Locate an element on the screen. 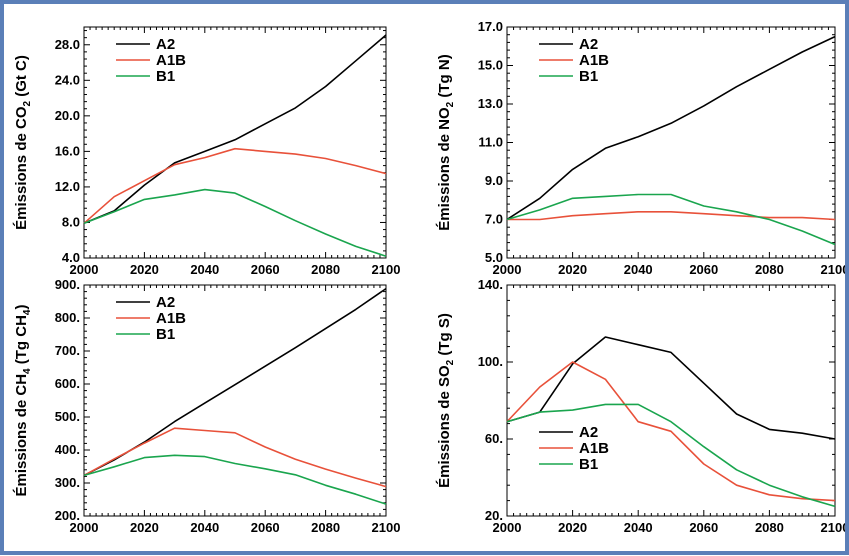  y-tick-label: 600. is located at coordinates (67, 383).